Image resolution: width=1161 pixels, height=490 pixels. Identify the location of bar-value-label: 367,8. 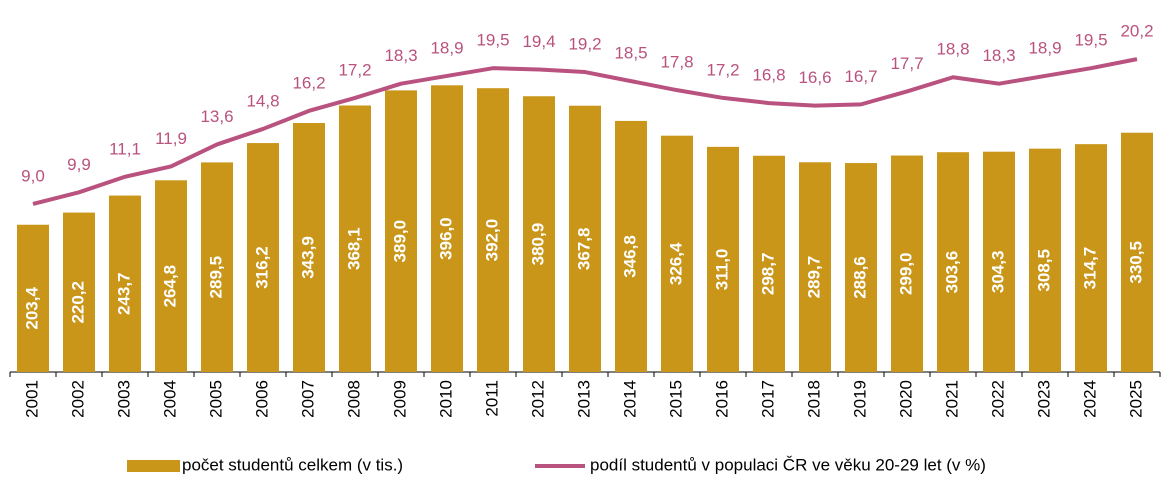
(583, 249).